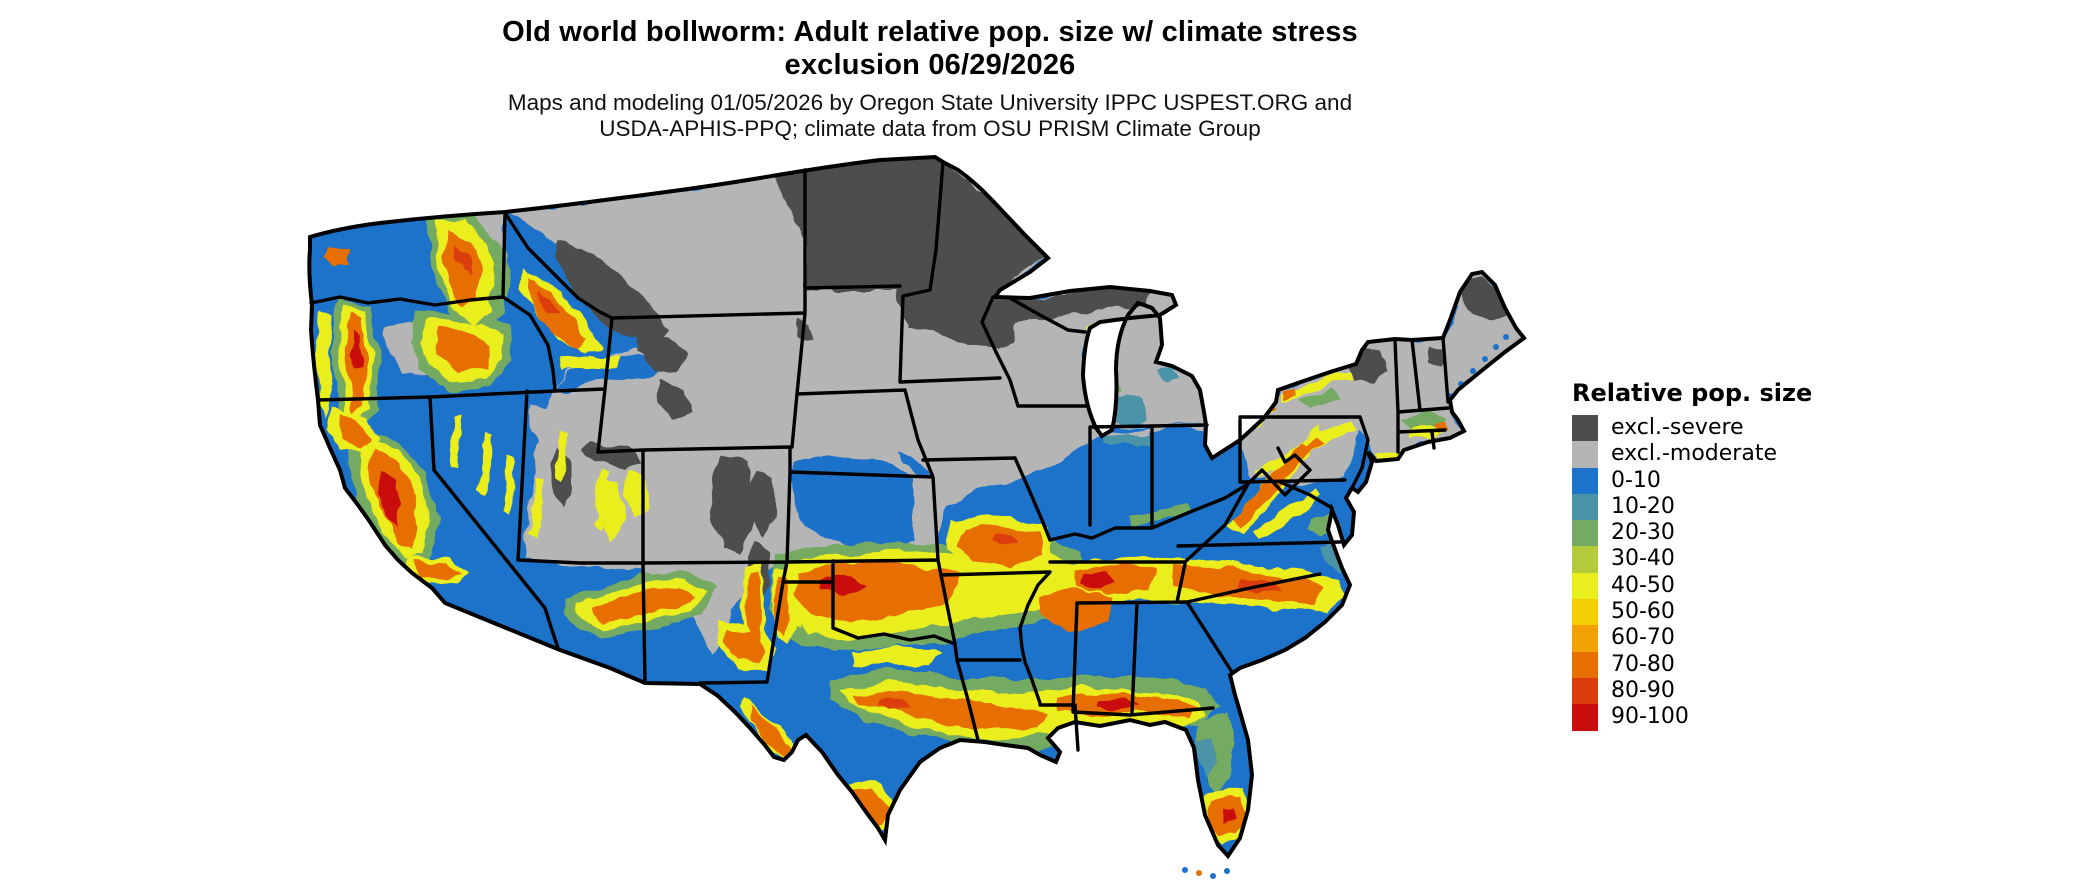  Describe the element at coordinates (1643, 638) in the screenshot. I see `legend-label: 60-70` at that location.